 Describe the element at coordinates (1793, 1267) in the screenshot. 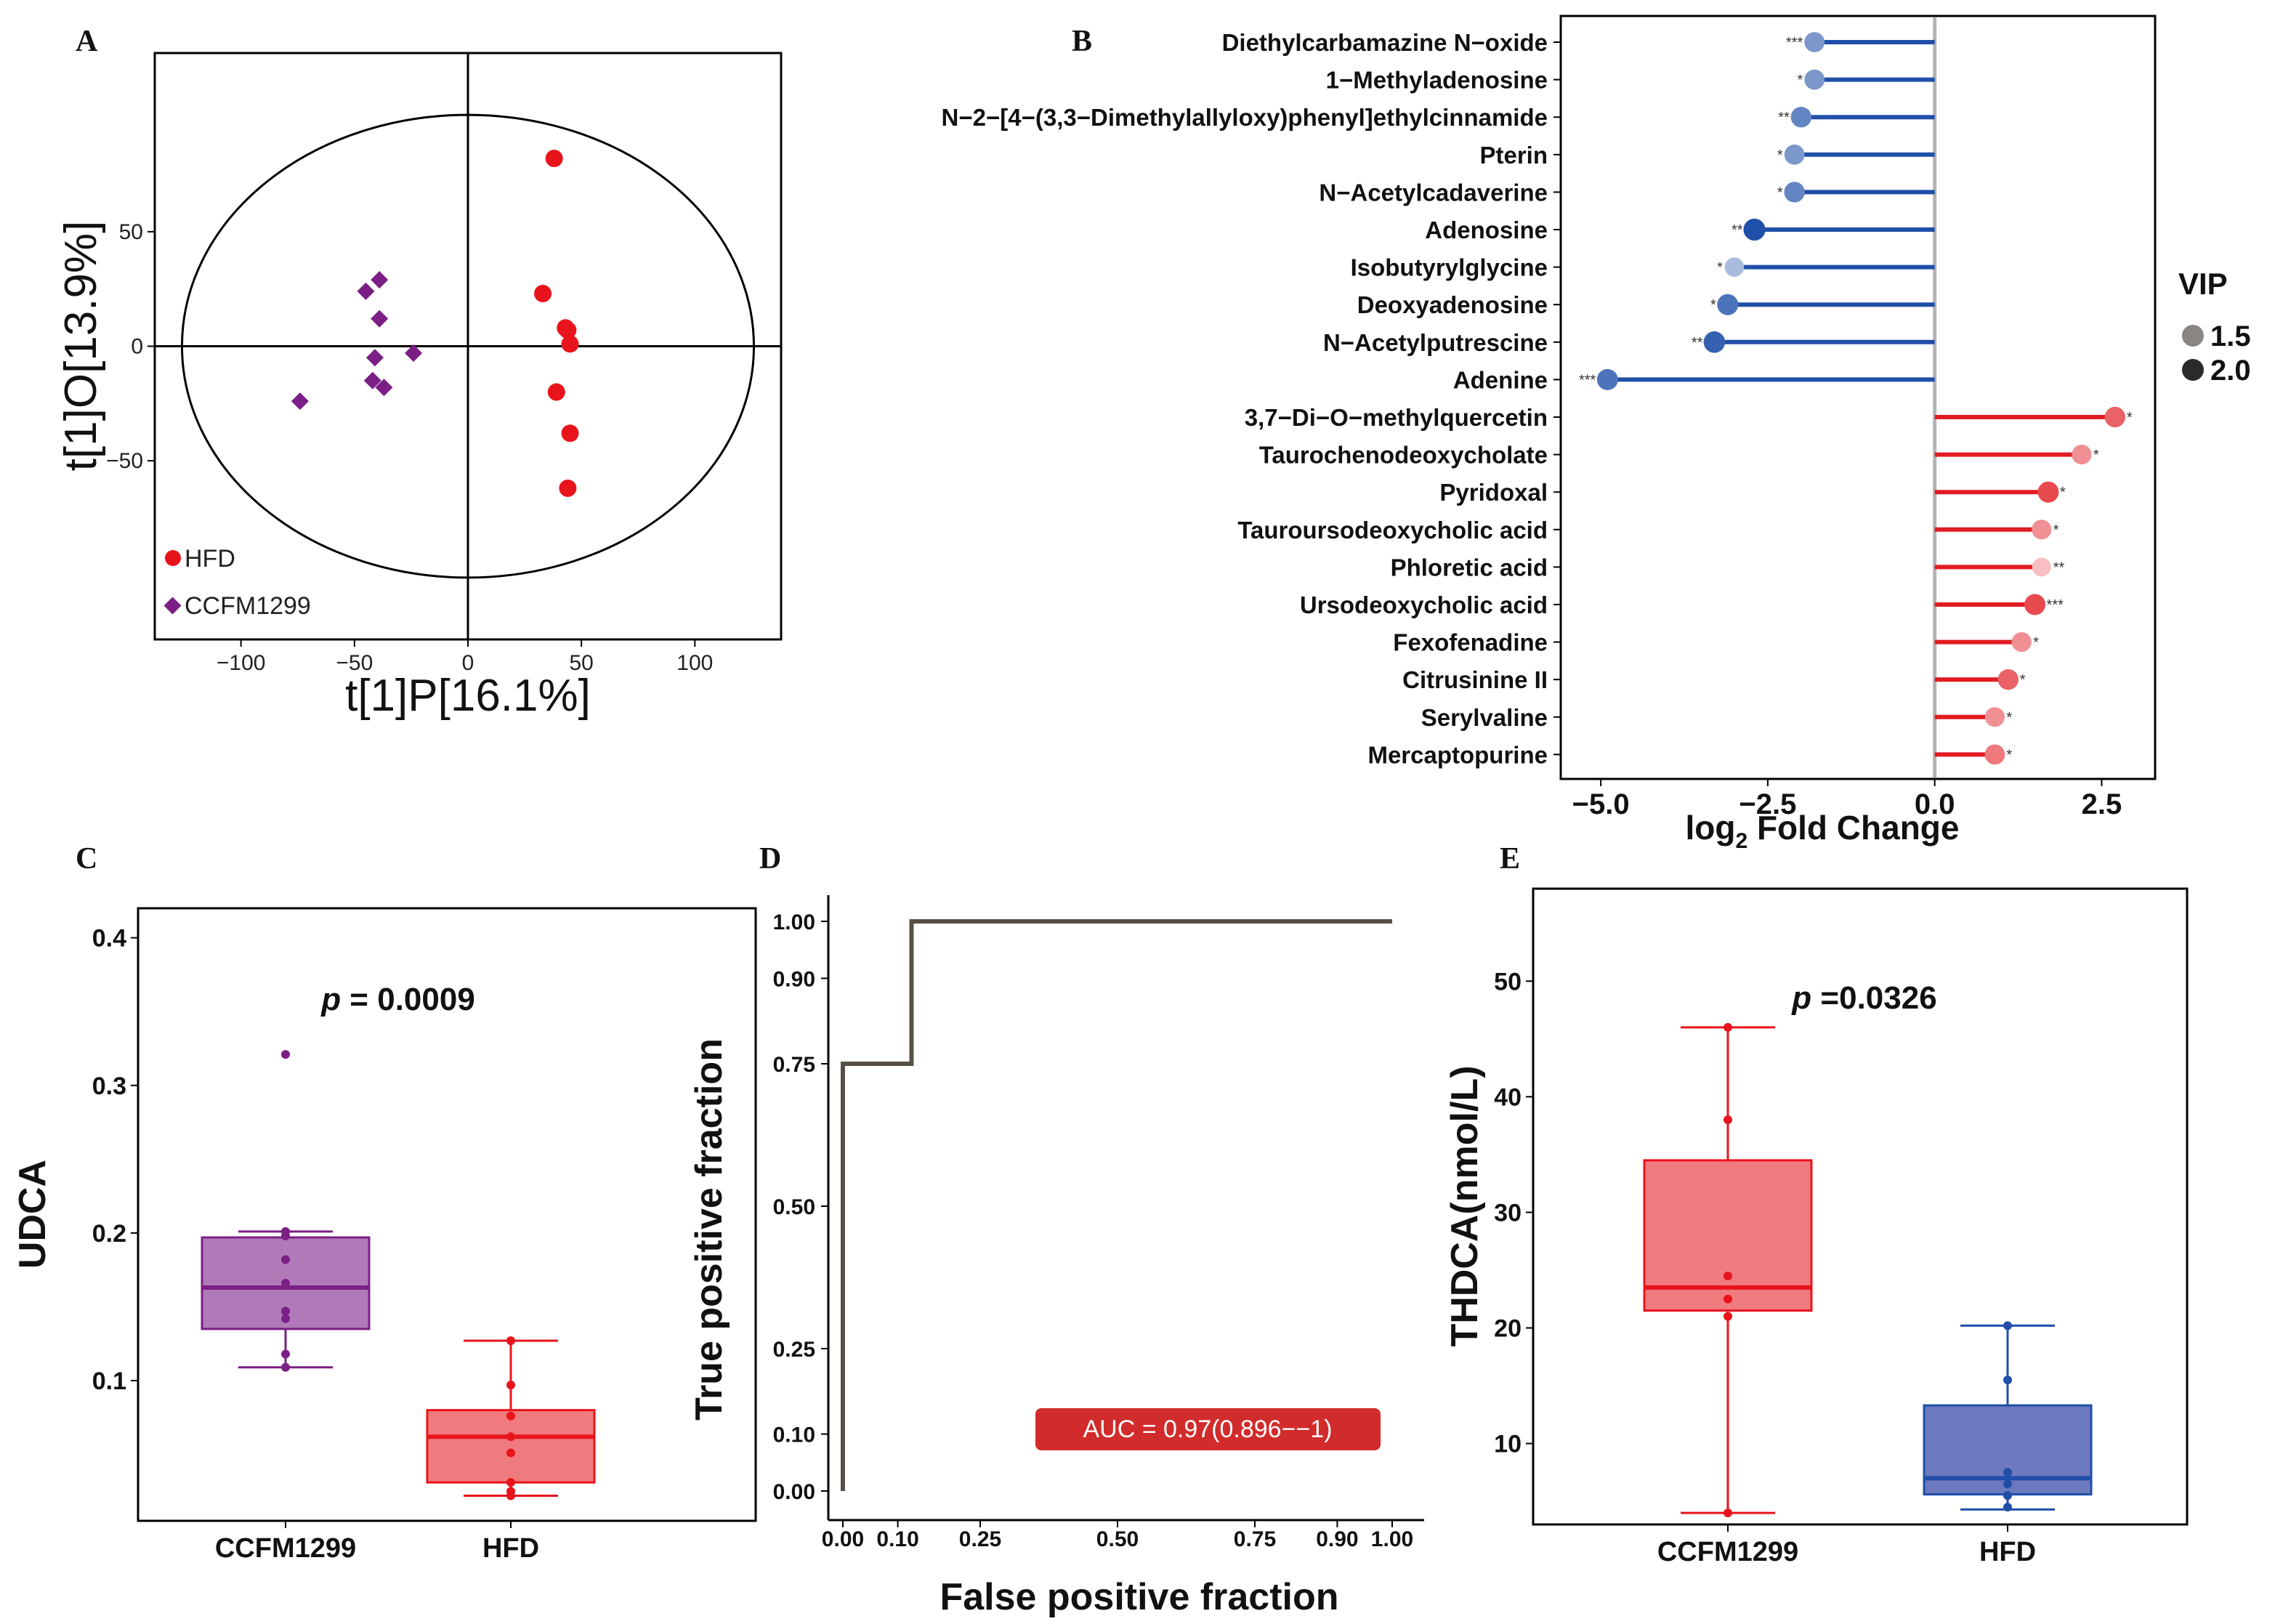

I see `panel-e-plot-area: 10 20 30 40 50 CCFM1299 HFD` at that location.